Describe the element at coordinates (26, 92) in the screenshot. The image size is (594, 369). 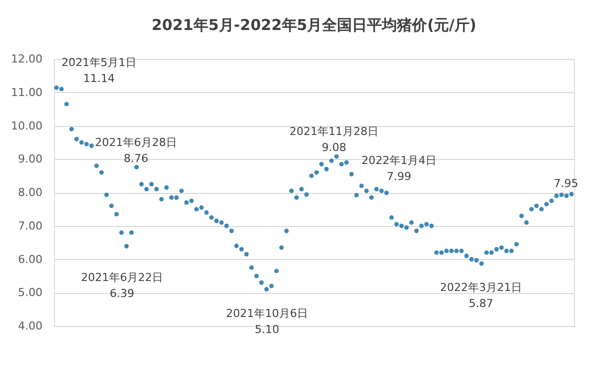
I see `y-tick-label: 11.00` at that location.